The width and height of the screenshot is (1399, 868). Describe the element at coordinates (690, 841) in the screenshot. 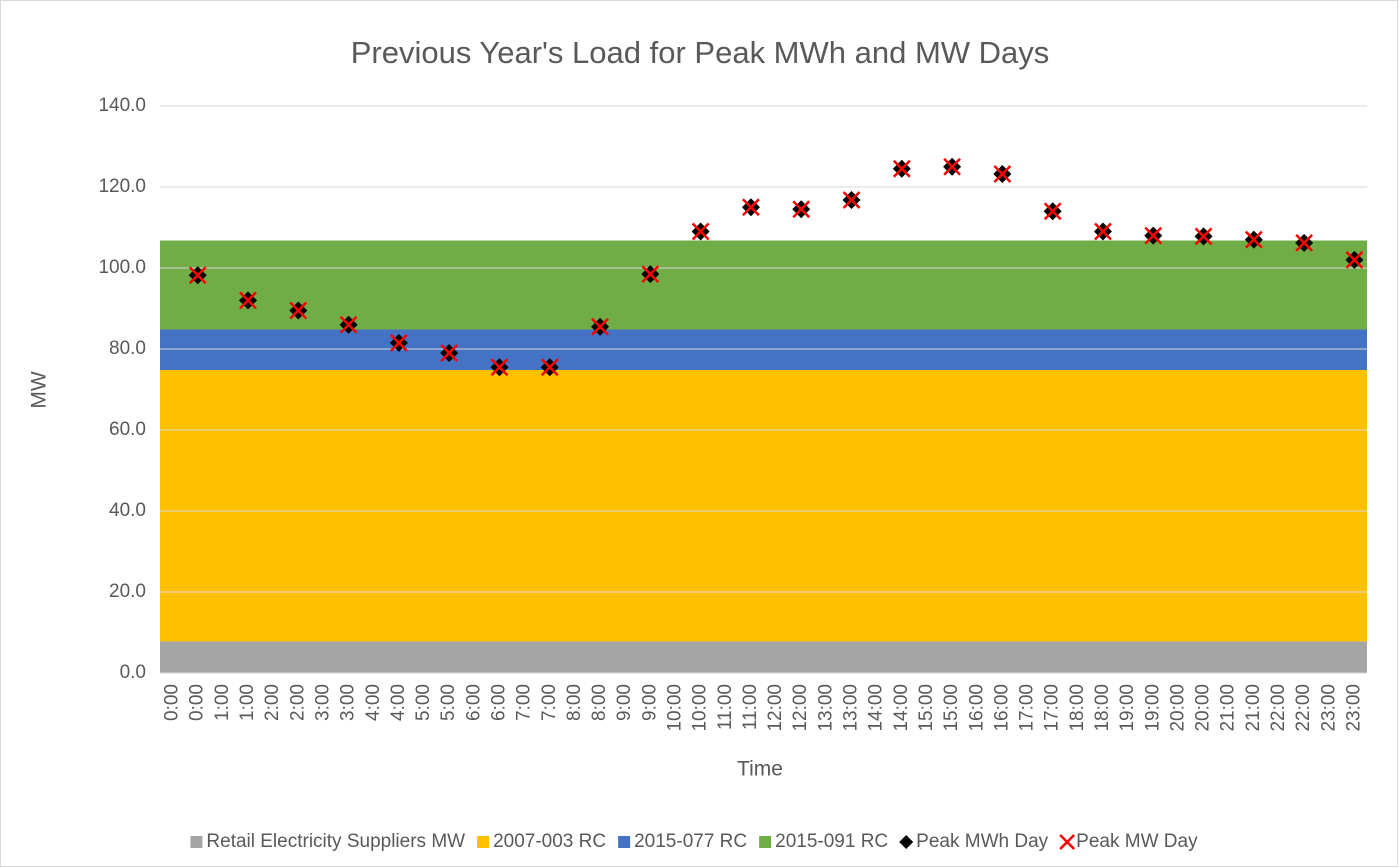

I see `legend-label: 2015-077 RC` at that location.